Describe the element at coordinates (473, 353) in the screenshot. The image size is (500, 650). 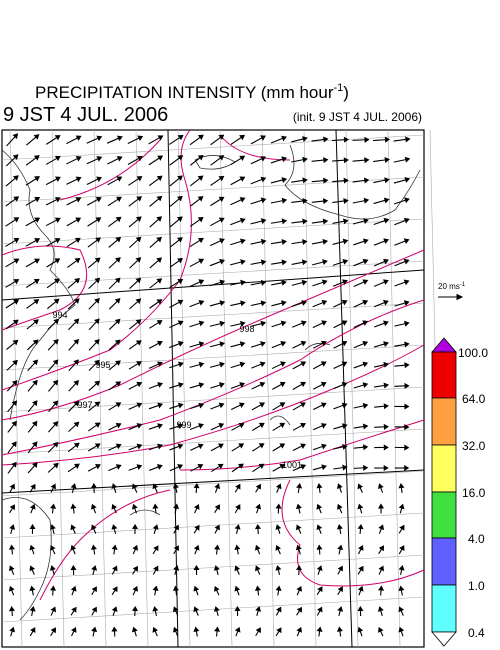
I see `colorbar-label: 100.0` at that location.